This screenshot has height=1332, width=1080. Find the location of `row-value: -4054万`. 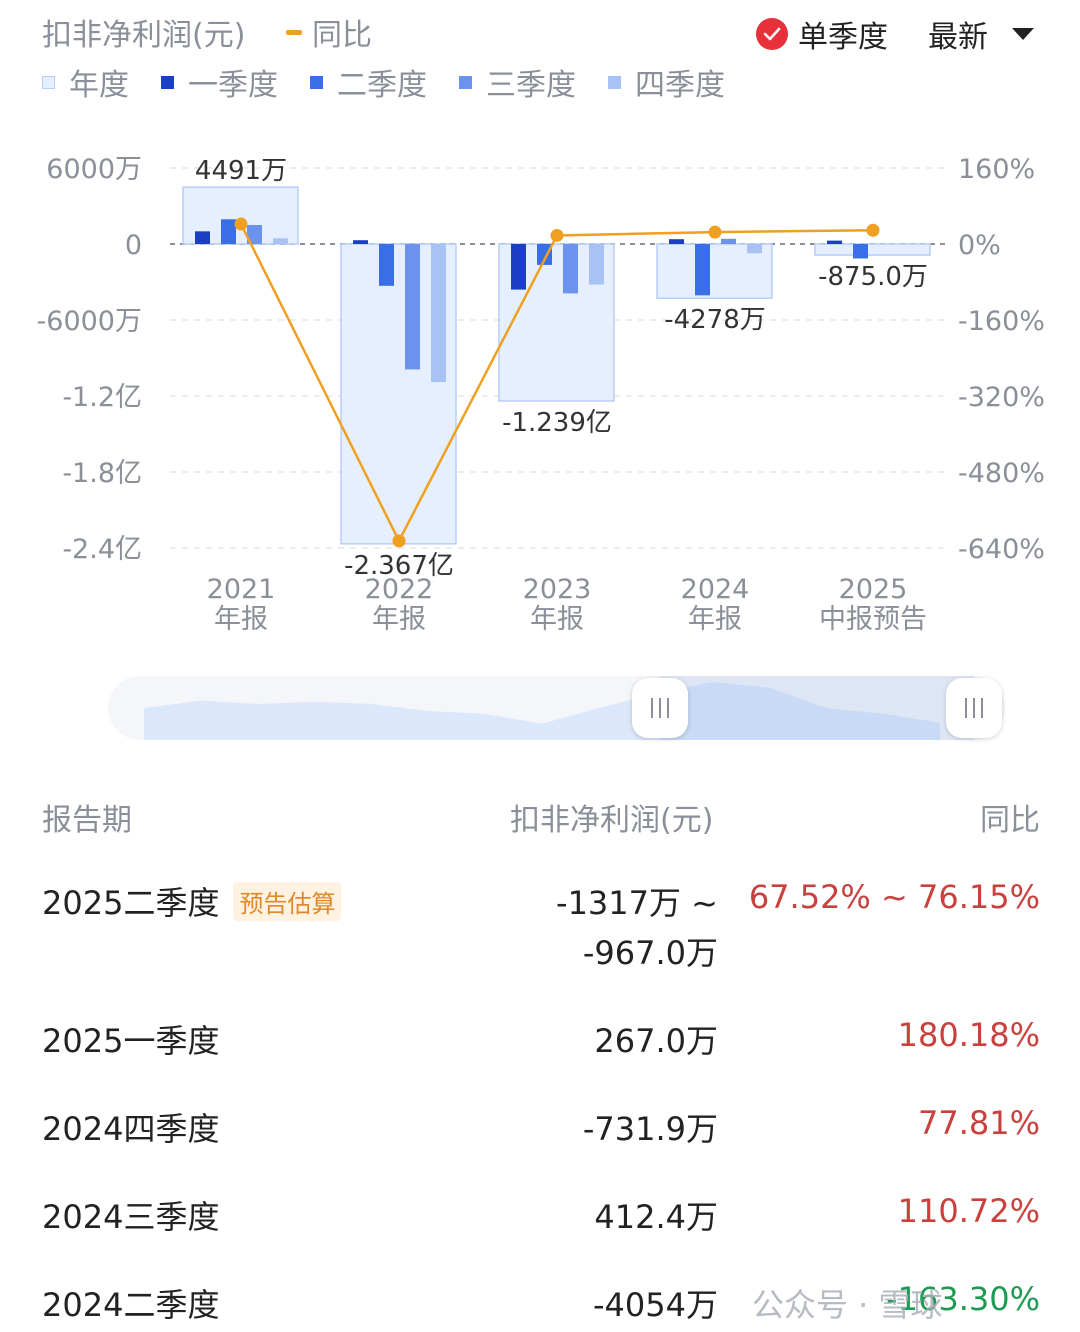

row-value: -4054万 is located at coordinates (655, 1305).